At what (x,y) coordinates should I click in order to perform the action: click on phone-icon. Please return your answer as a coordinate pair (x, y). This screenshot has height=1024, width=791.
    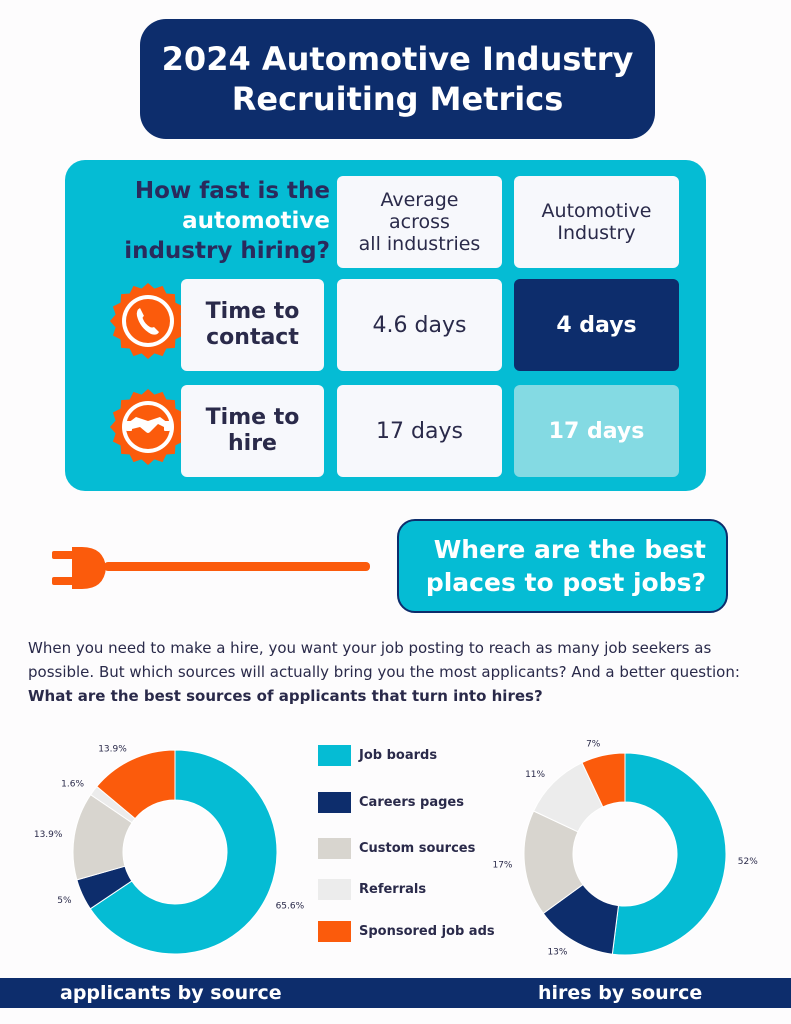
    Looking at the image, I should click on (148, 321).